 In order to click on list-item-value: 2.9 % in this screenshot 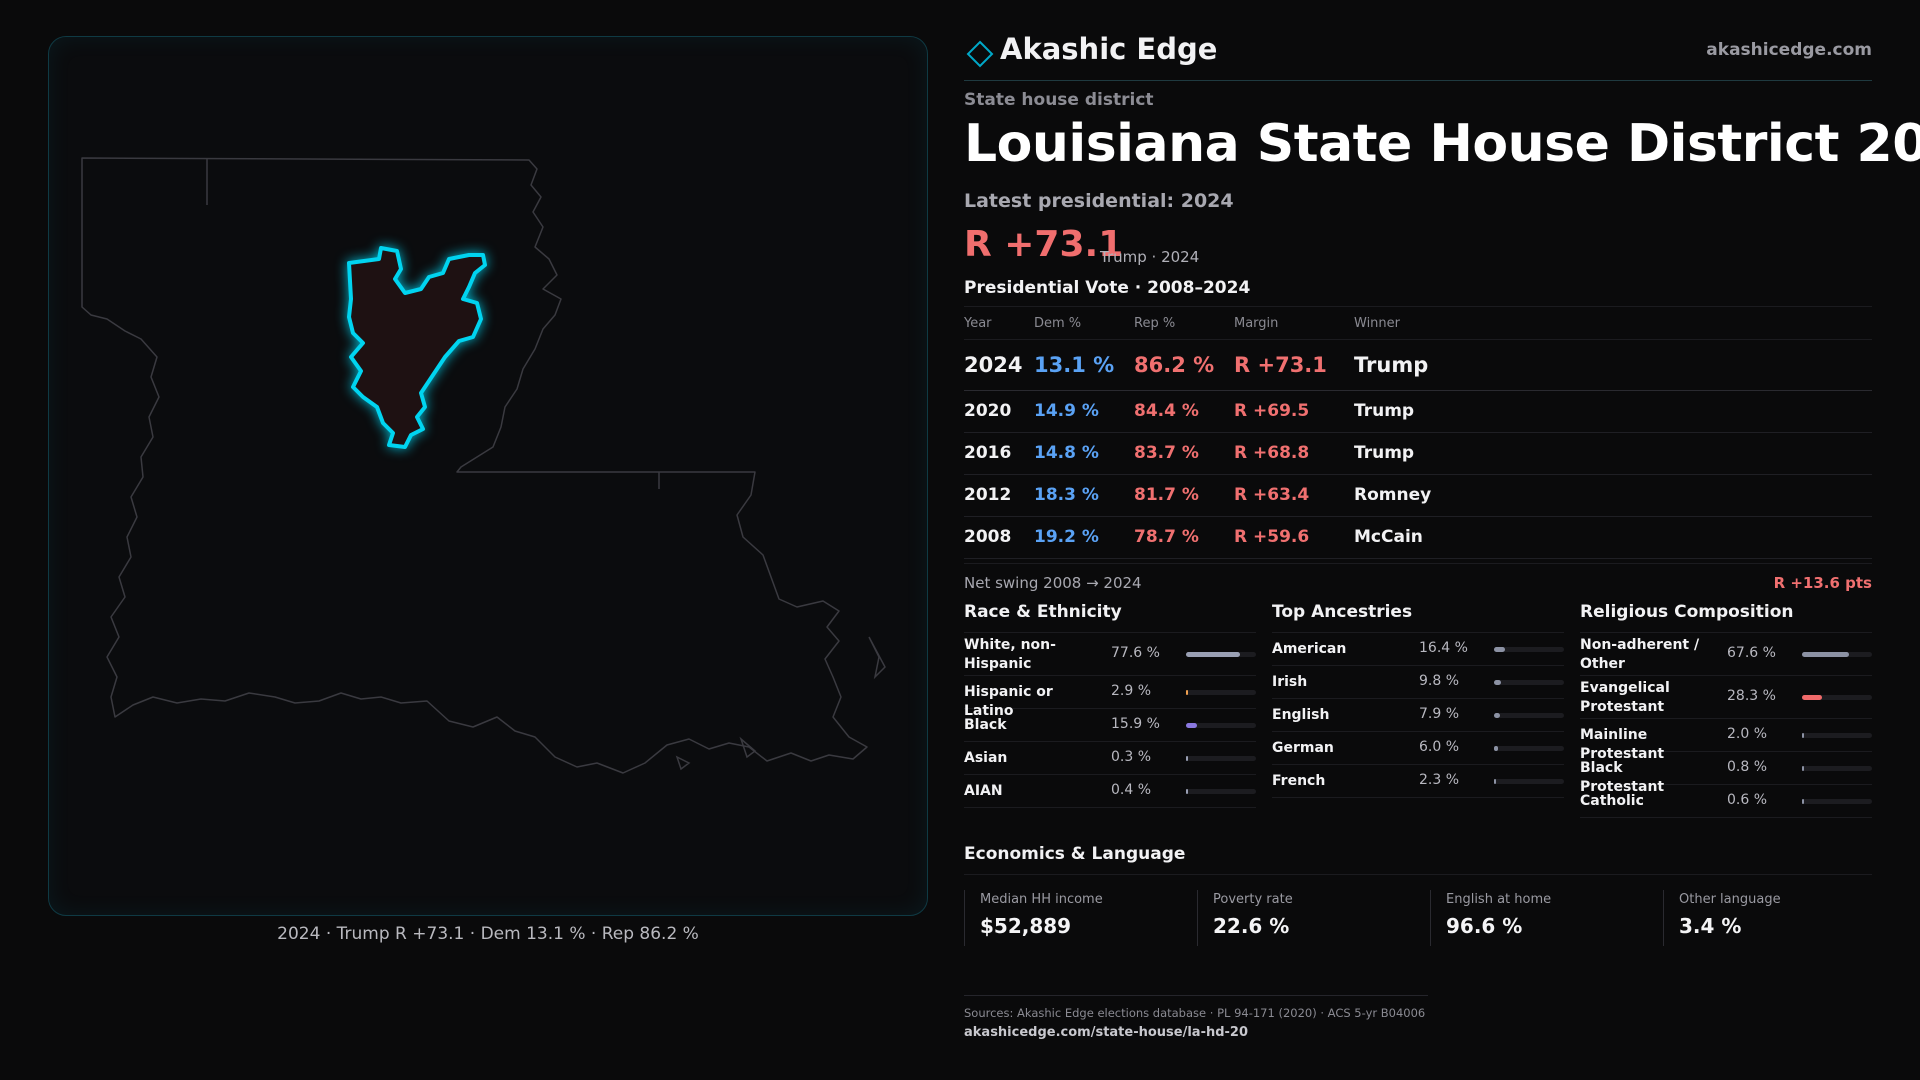, I will do `click(1131, 691)`.